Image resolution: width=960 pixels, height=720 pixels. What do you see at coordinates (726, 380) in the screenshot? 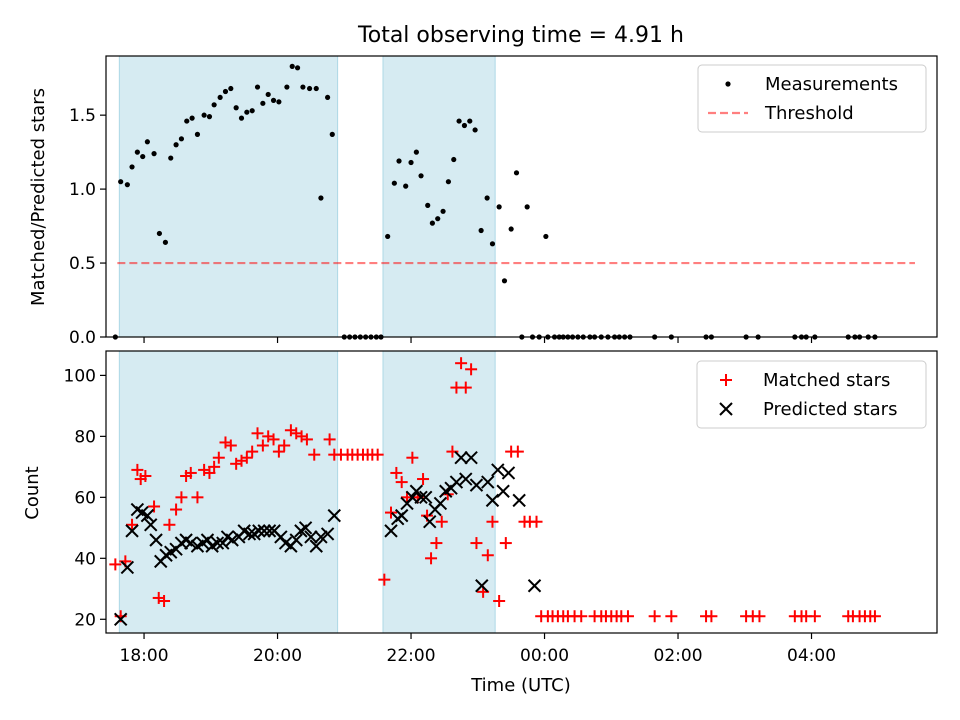
I see `legend-matched-marker` at bounding box center [726, 380].